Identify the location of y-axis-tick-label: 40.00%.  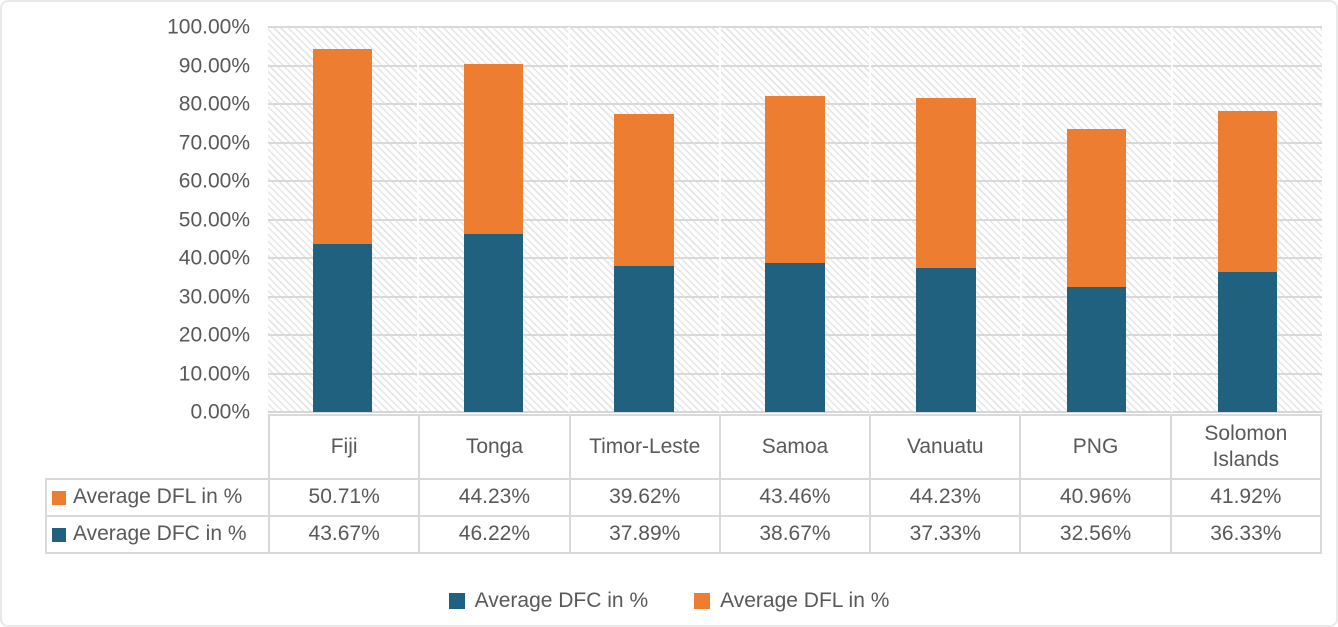
(214, 258).